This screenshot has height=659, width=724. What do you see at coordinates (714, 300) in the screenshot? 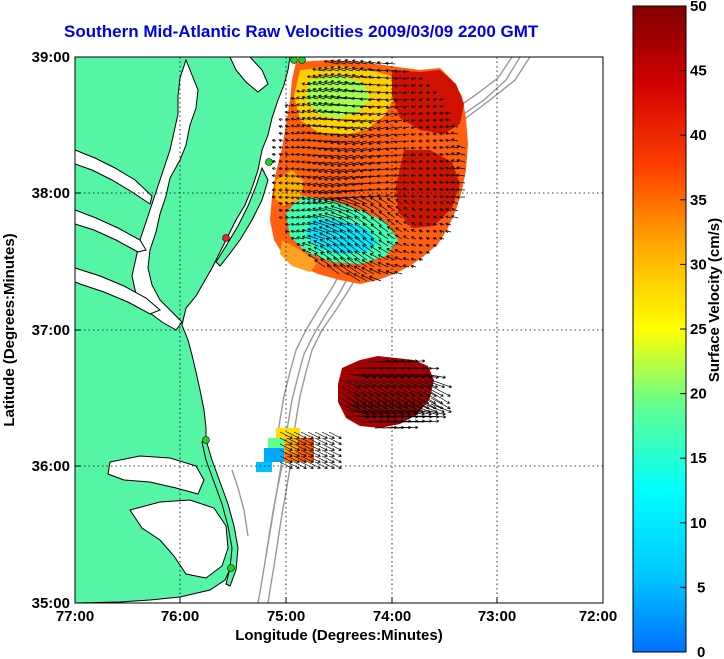
I see `colorbar-label: Surface Velocity (cm/s)` at bounding box center [714, 300].